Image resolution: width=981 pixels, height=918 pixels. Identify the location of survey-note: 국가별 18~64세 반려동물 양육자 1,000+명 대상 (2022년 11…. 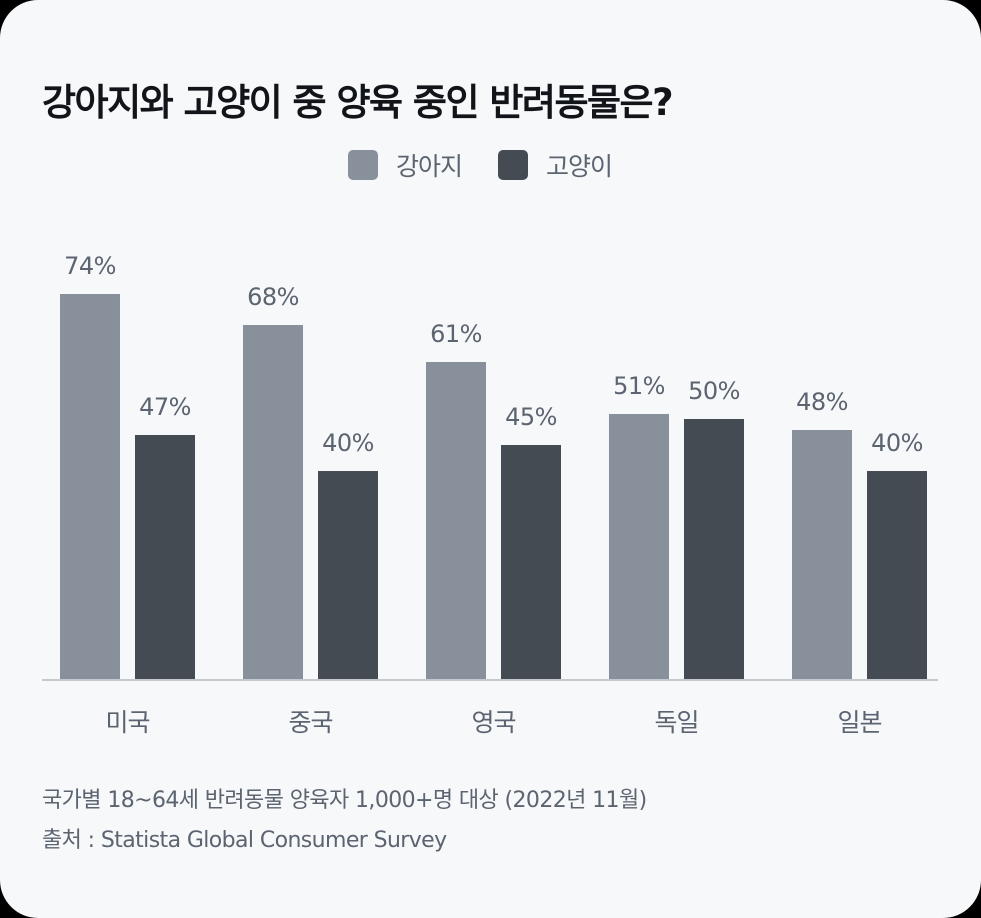
(344, 800).